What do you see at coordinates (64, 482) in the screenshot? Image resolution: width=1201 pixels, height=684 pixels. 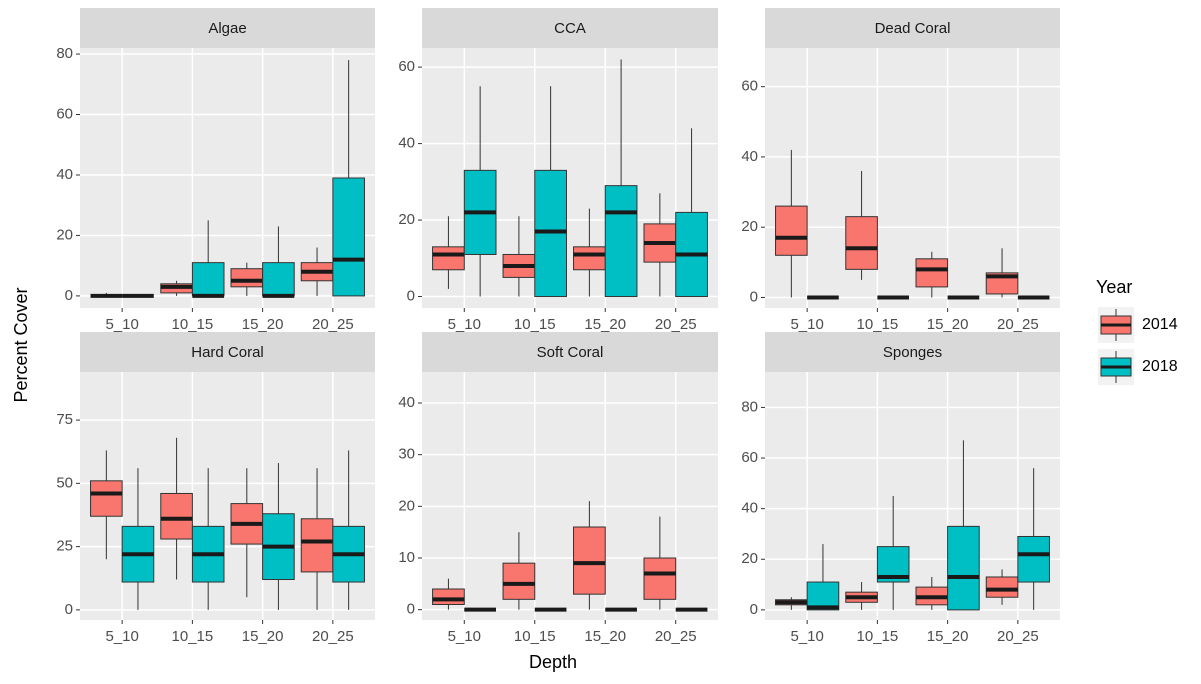 I see `y-tick-label: 50` at bounding box center [64, 482].